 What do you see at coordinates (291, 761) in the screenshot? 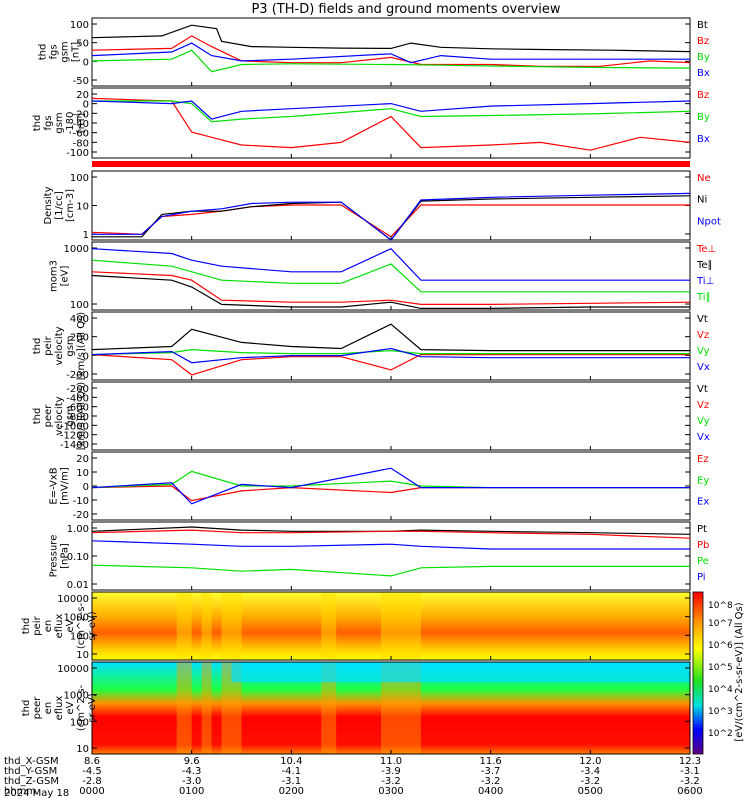
I see `ephemeris-value: 10.4` at bounding box center [291, 761].